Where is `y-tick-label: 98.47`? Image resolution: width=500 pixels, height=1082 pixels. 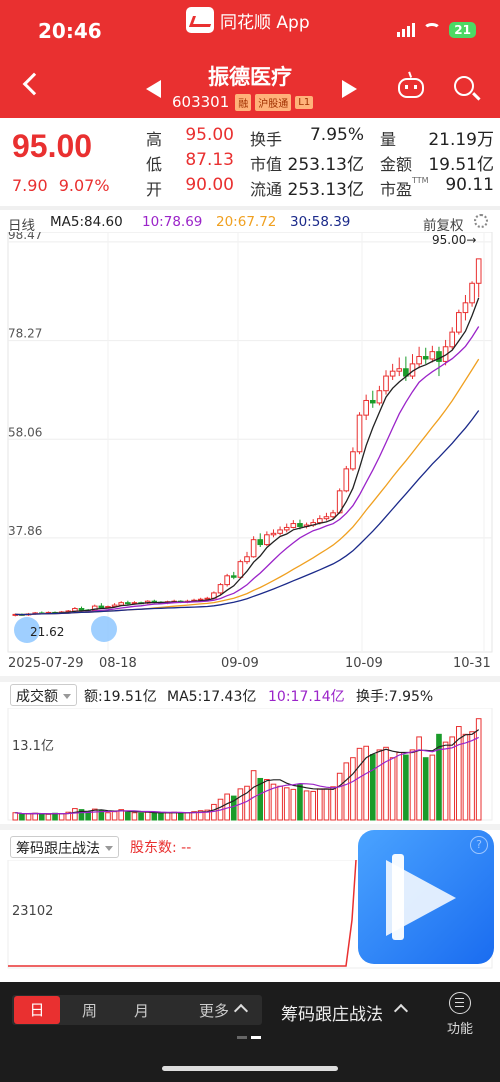
y-tick-label: 98.47 is located at coordinates (25, 237).